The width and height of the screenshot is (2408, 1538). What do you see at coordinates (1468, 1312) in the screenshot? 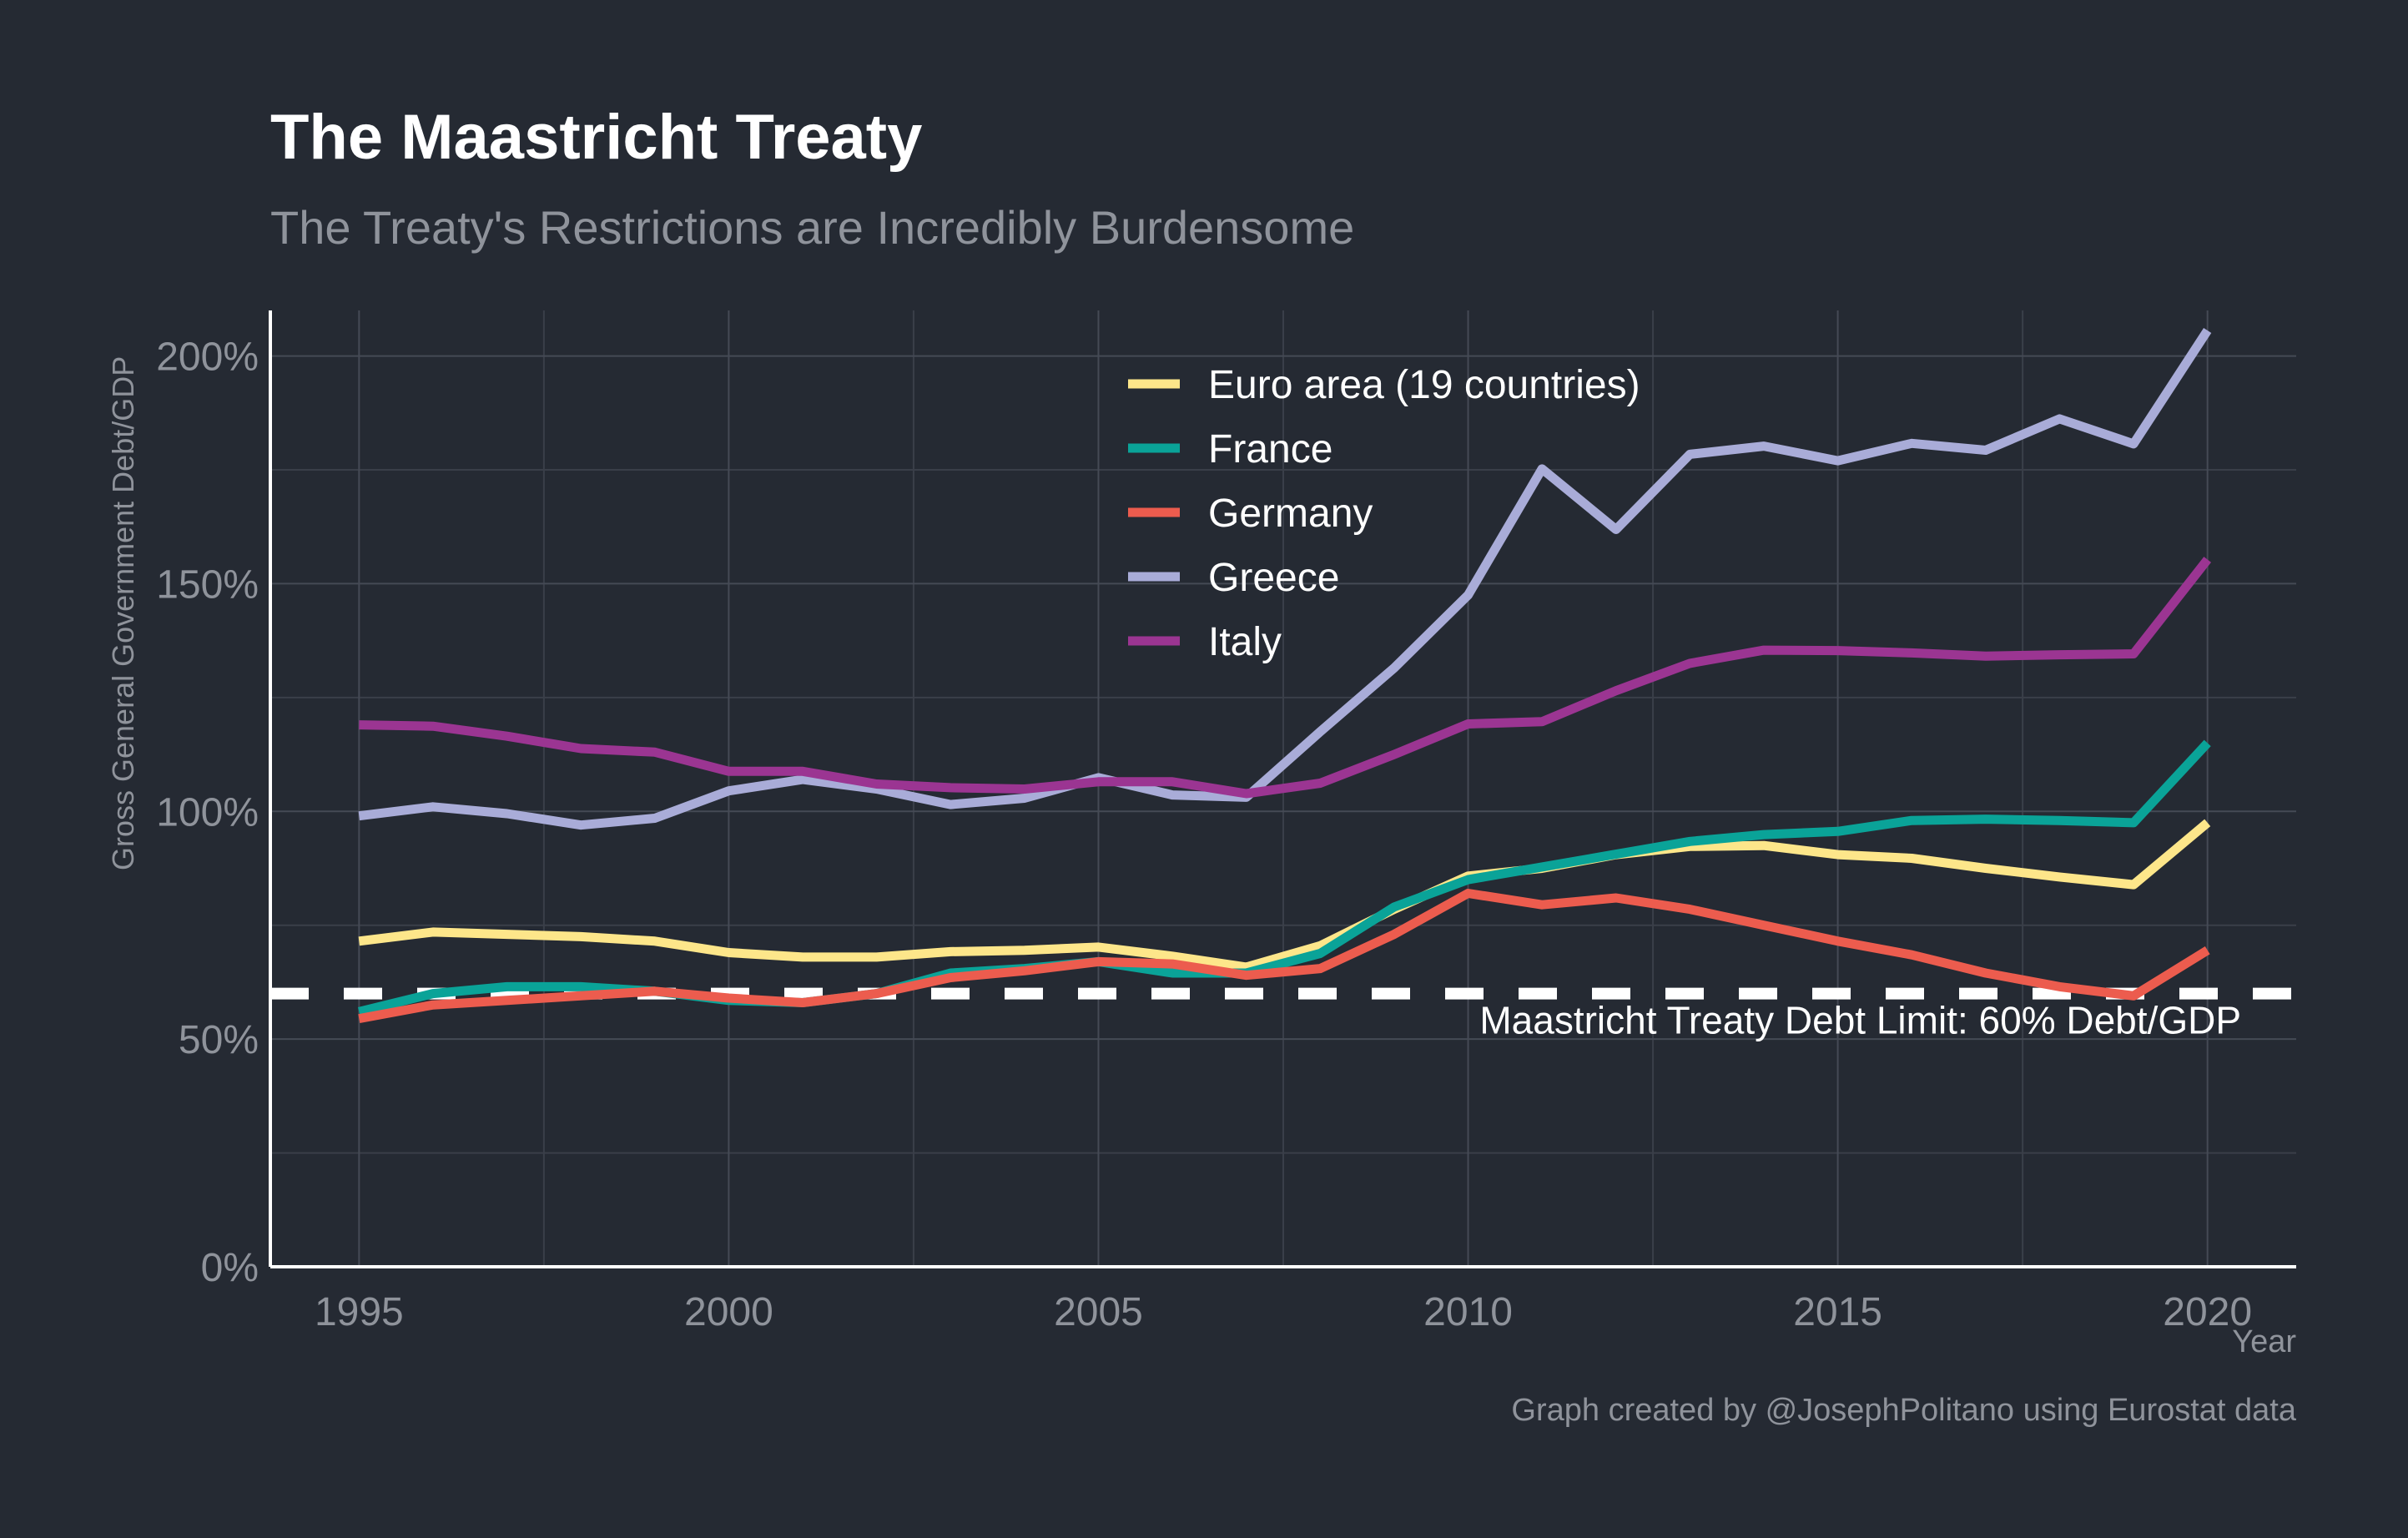
I see `x-tick-label: 2010` at bounding box center [1468, 1312].